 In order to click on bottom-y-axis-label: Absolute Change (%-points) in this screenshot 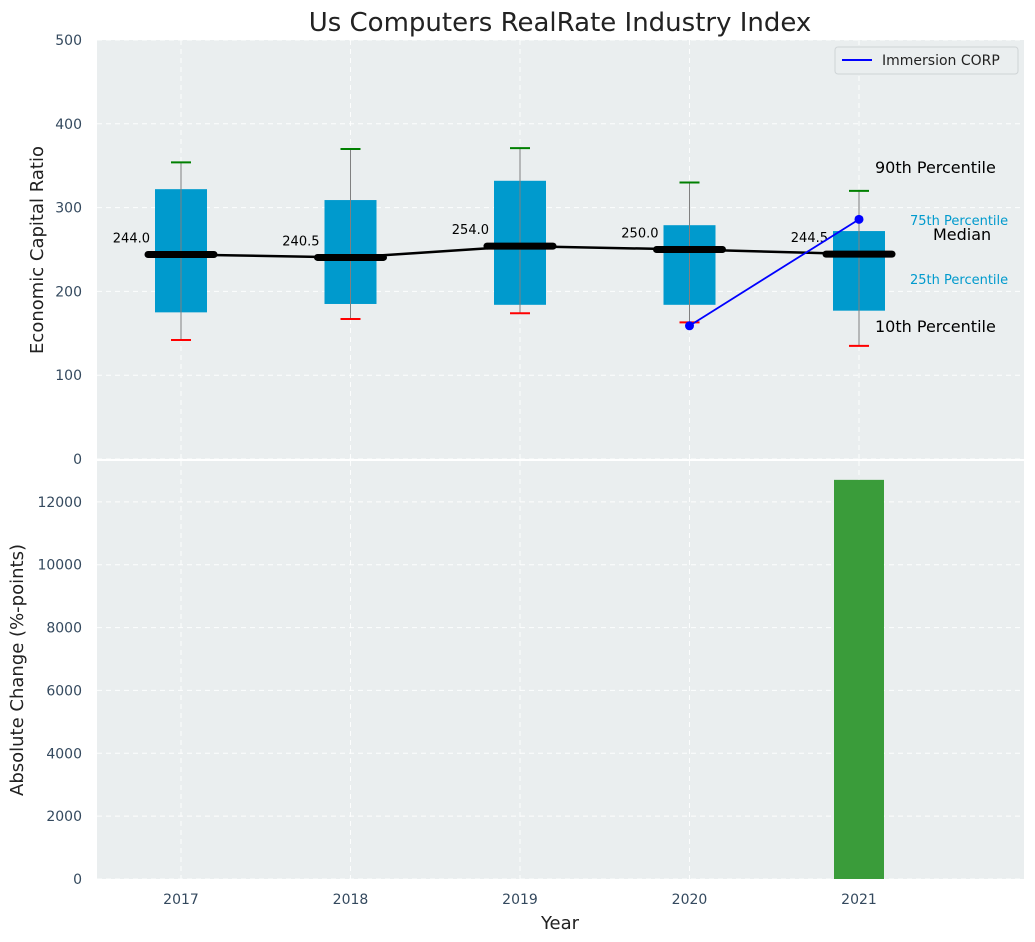, I will do `click(17, 670)`.